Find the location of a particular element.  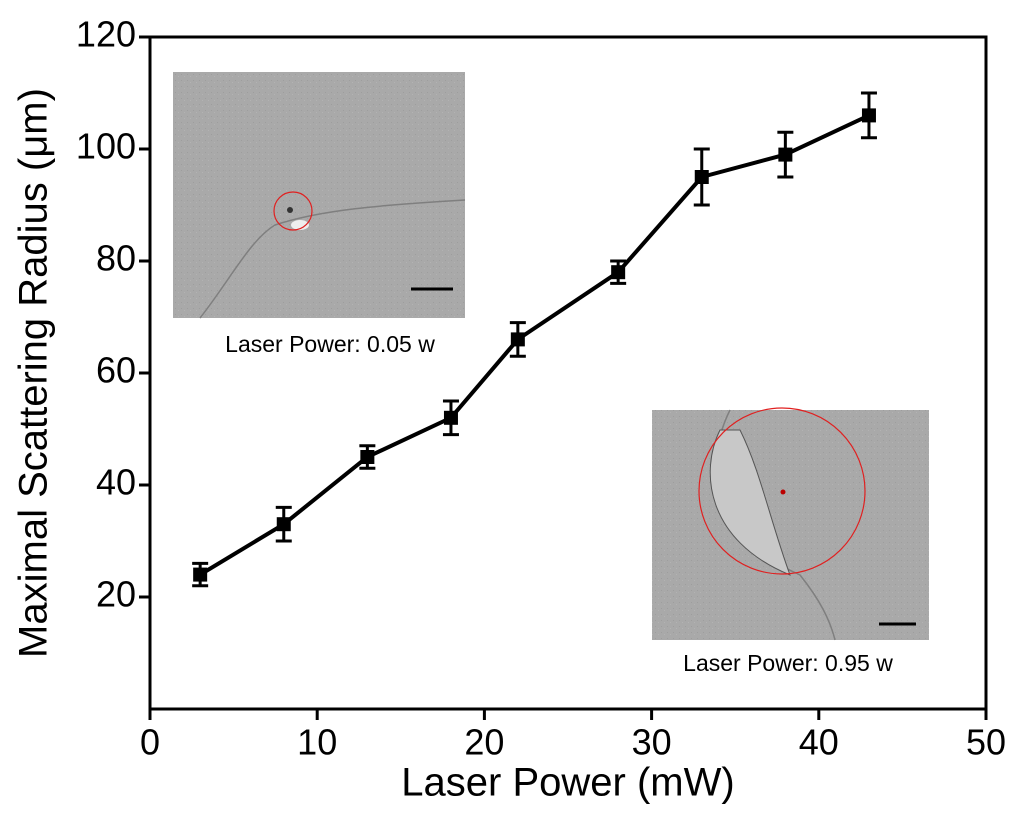

y-tick-label: 100 is located at coordinates (106, 146).